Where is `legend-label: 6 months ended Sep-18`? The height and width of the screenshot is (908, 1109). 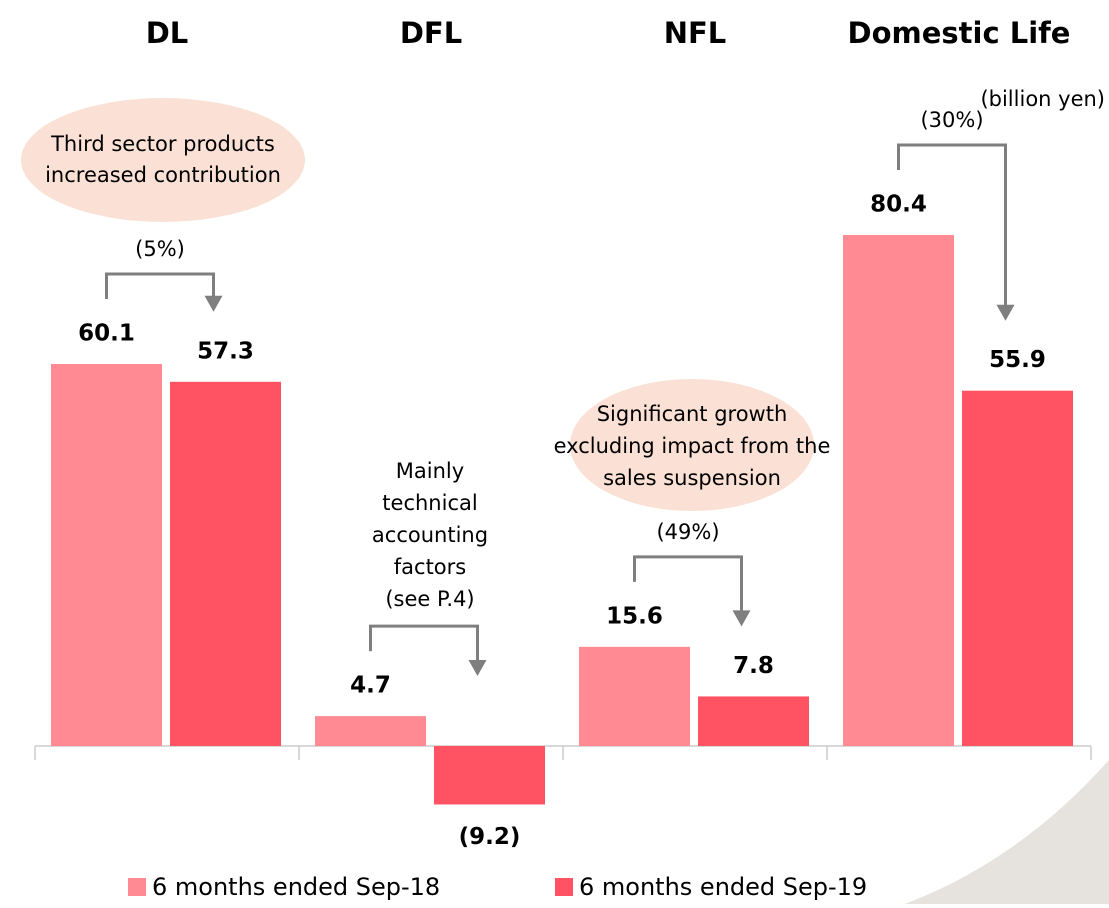
legend-label: 6 months ended Sep-18 is located at coordinates (296, 887).